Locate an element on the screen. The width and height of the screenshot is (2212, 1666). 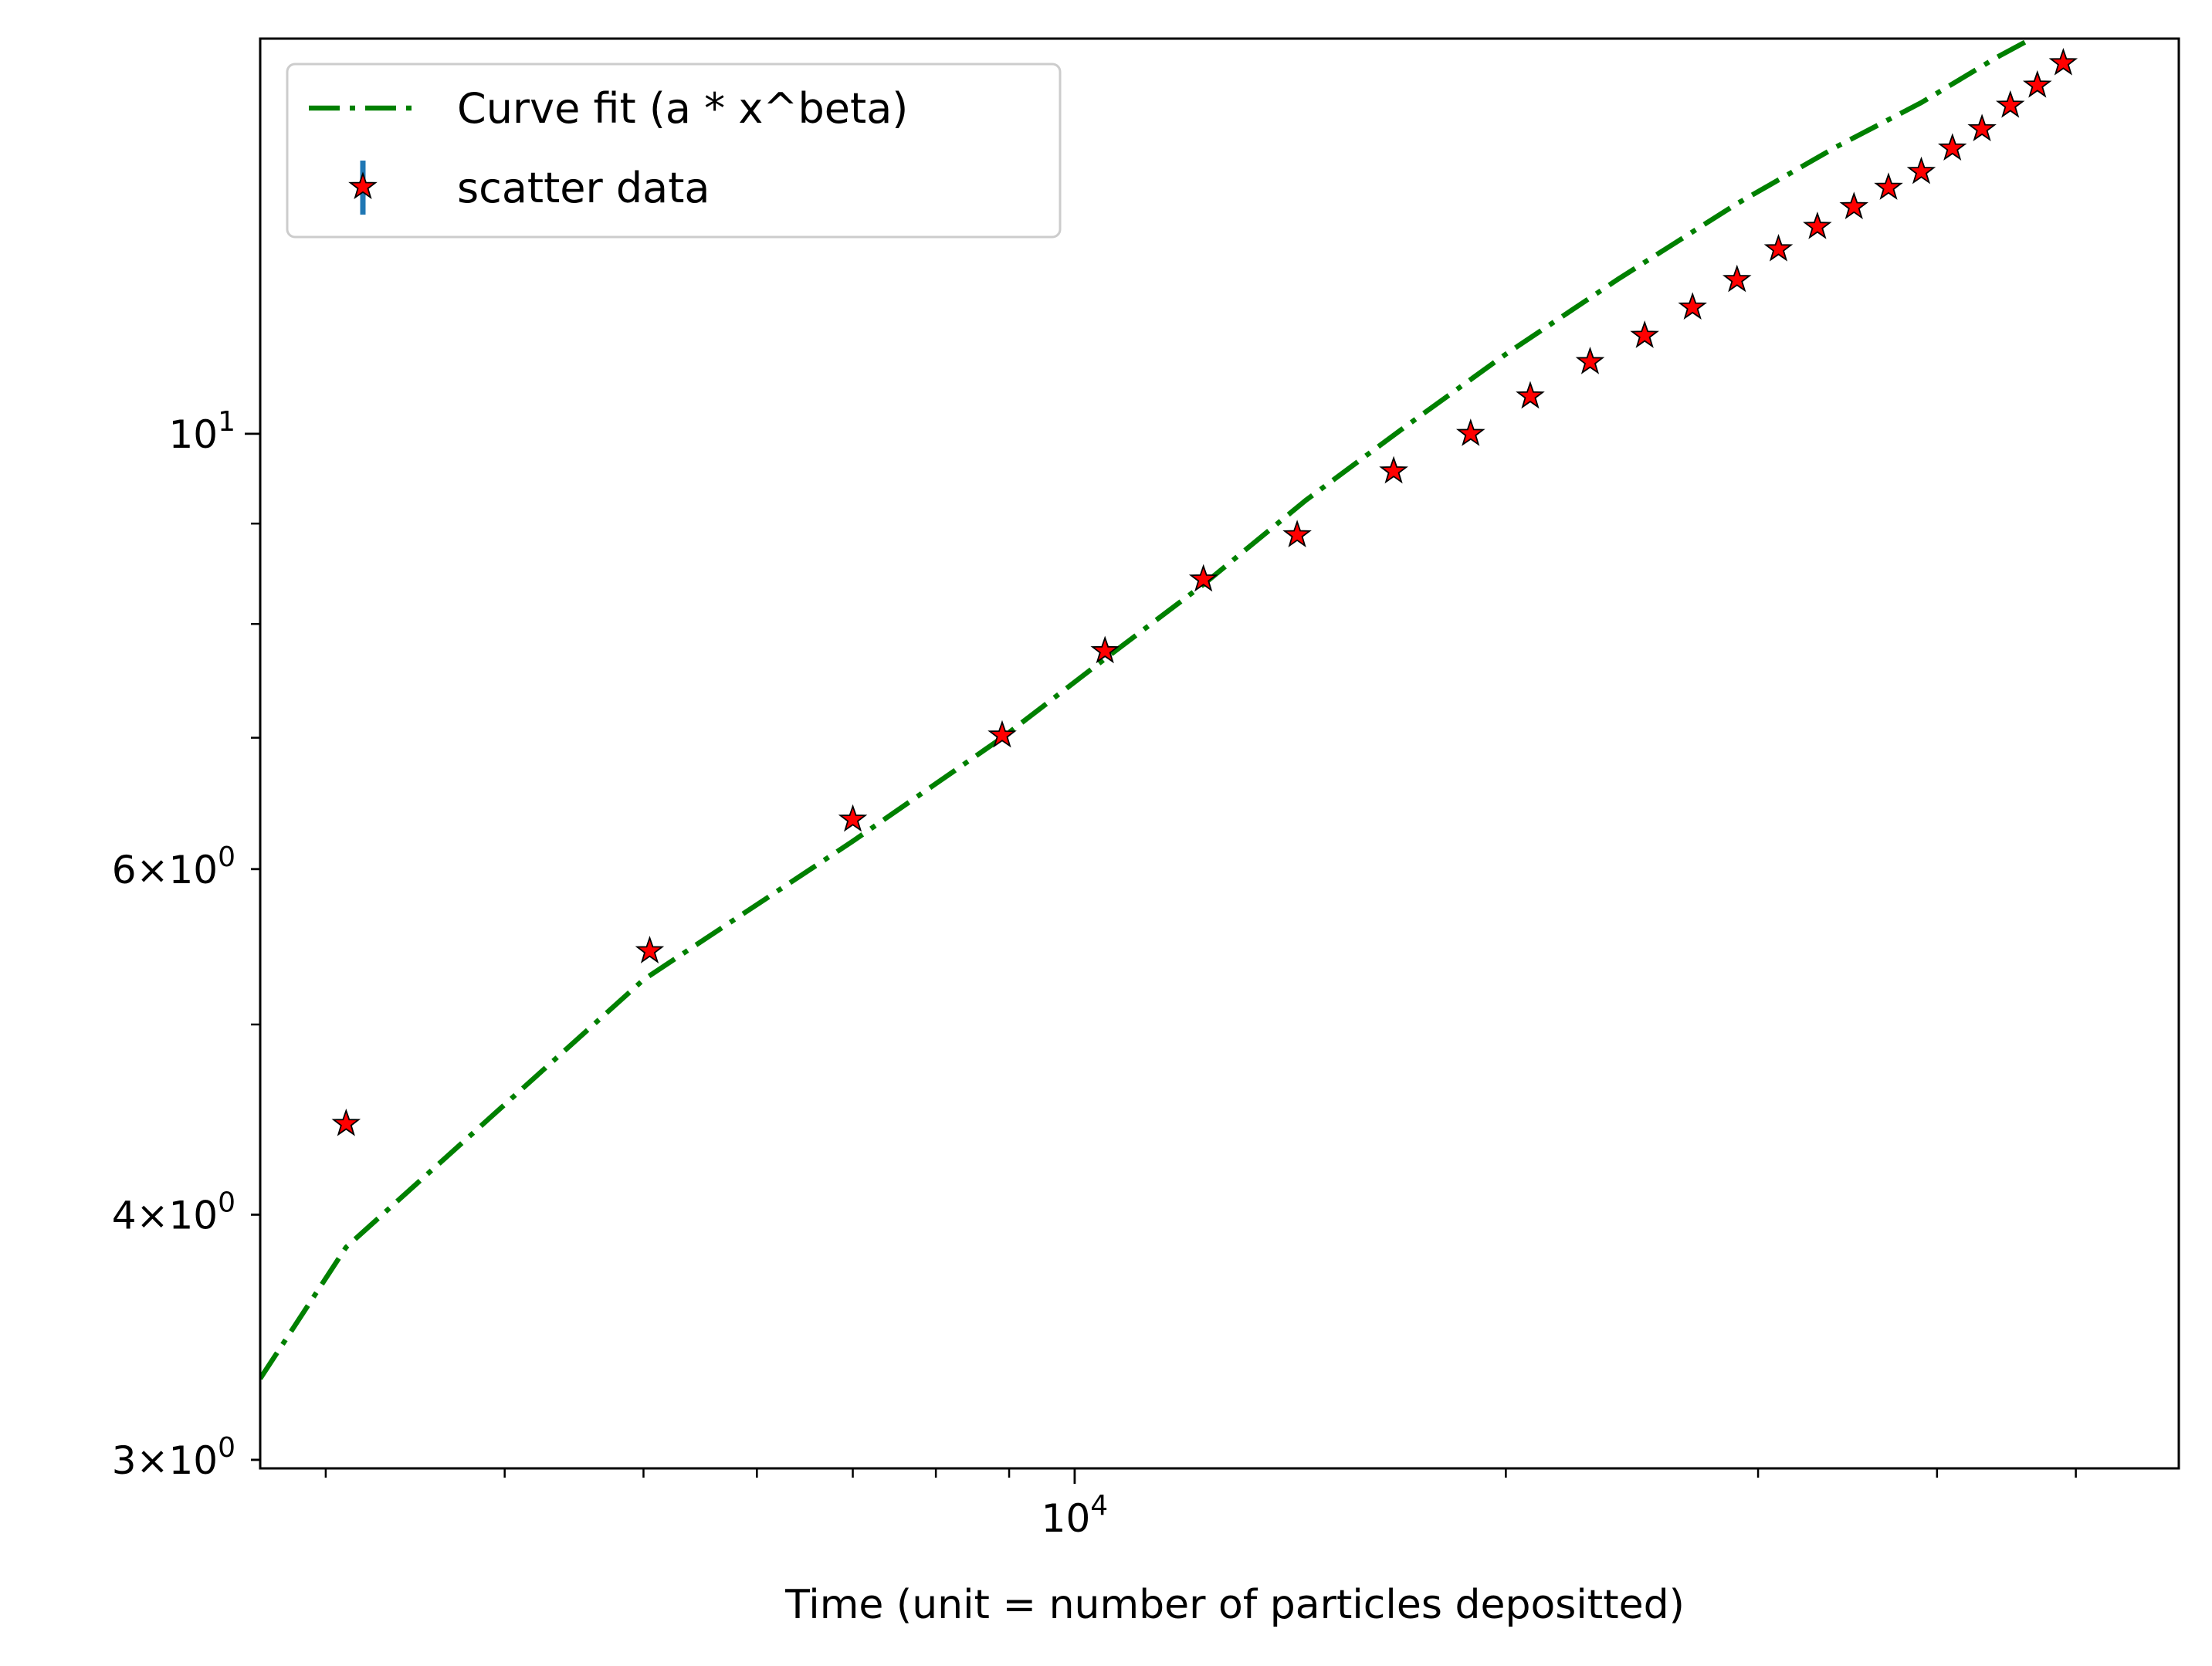
tick-exponent: 4 is located at coordinates (1099, 1506).